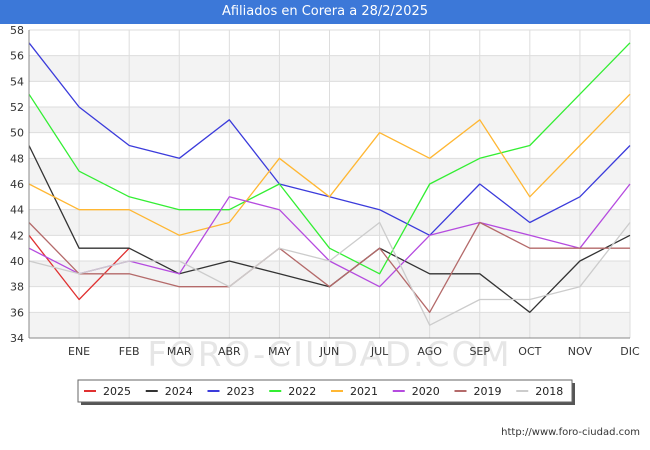 This screenshot has width=650, height=450. What do you see at coordinates (79, 351) in the screenshot?
I see `x-tick-label: ENE` at bounding box center [79, 351].